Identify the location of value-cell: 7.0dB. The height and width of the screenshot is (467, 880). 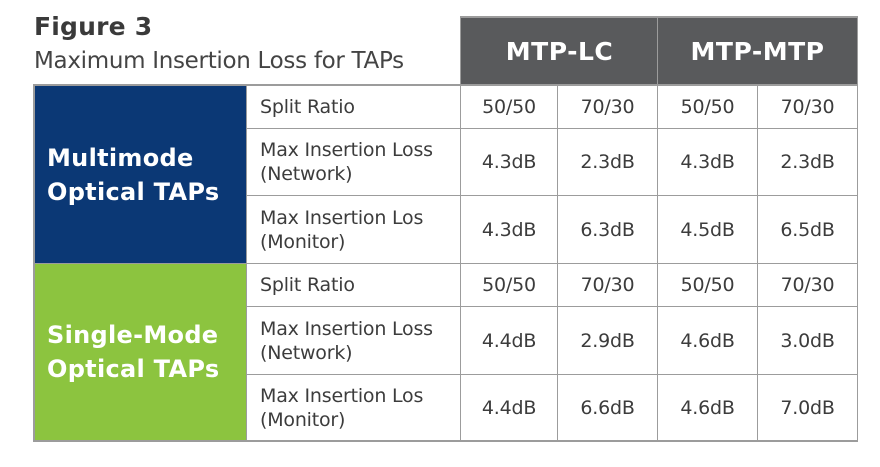
(807, 407).